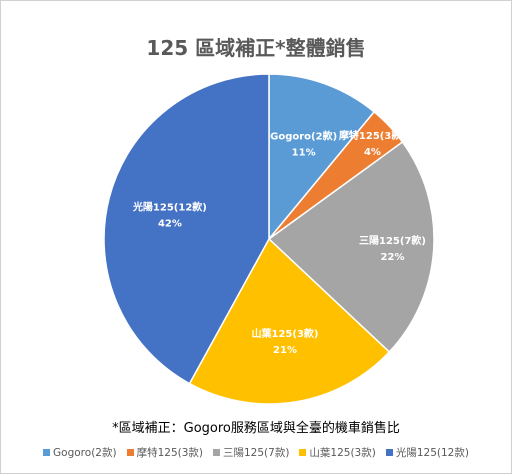  Describe the element at coordinates (256, 48) in the screenshot. I see `chart-title: 125 區域補正*整體銷售` at that location.